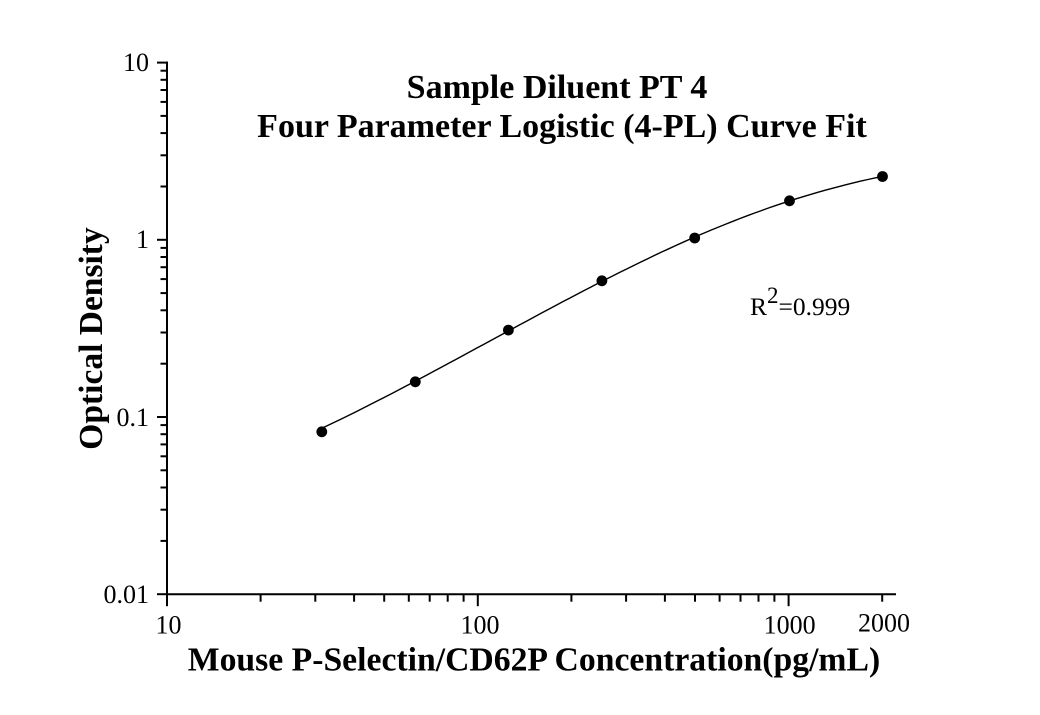 The width and height of the screenshot is (1040, 715). I want to click on svg-text:Four Parameter Logistic (4-PL): Four Parameter Logistic (4-PL) Curve Fit, so click(562, 126).